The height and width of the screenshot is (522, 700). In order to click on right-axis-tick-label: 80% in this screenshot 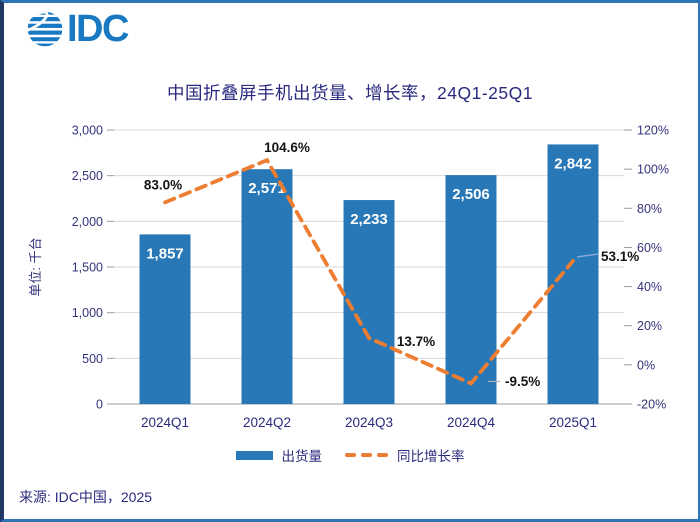, I will do `click(649, 209)`.